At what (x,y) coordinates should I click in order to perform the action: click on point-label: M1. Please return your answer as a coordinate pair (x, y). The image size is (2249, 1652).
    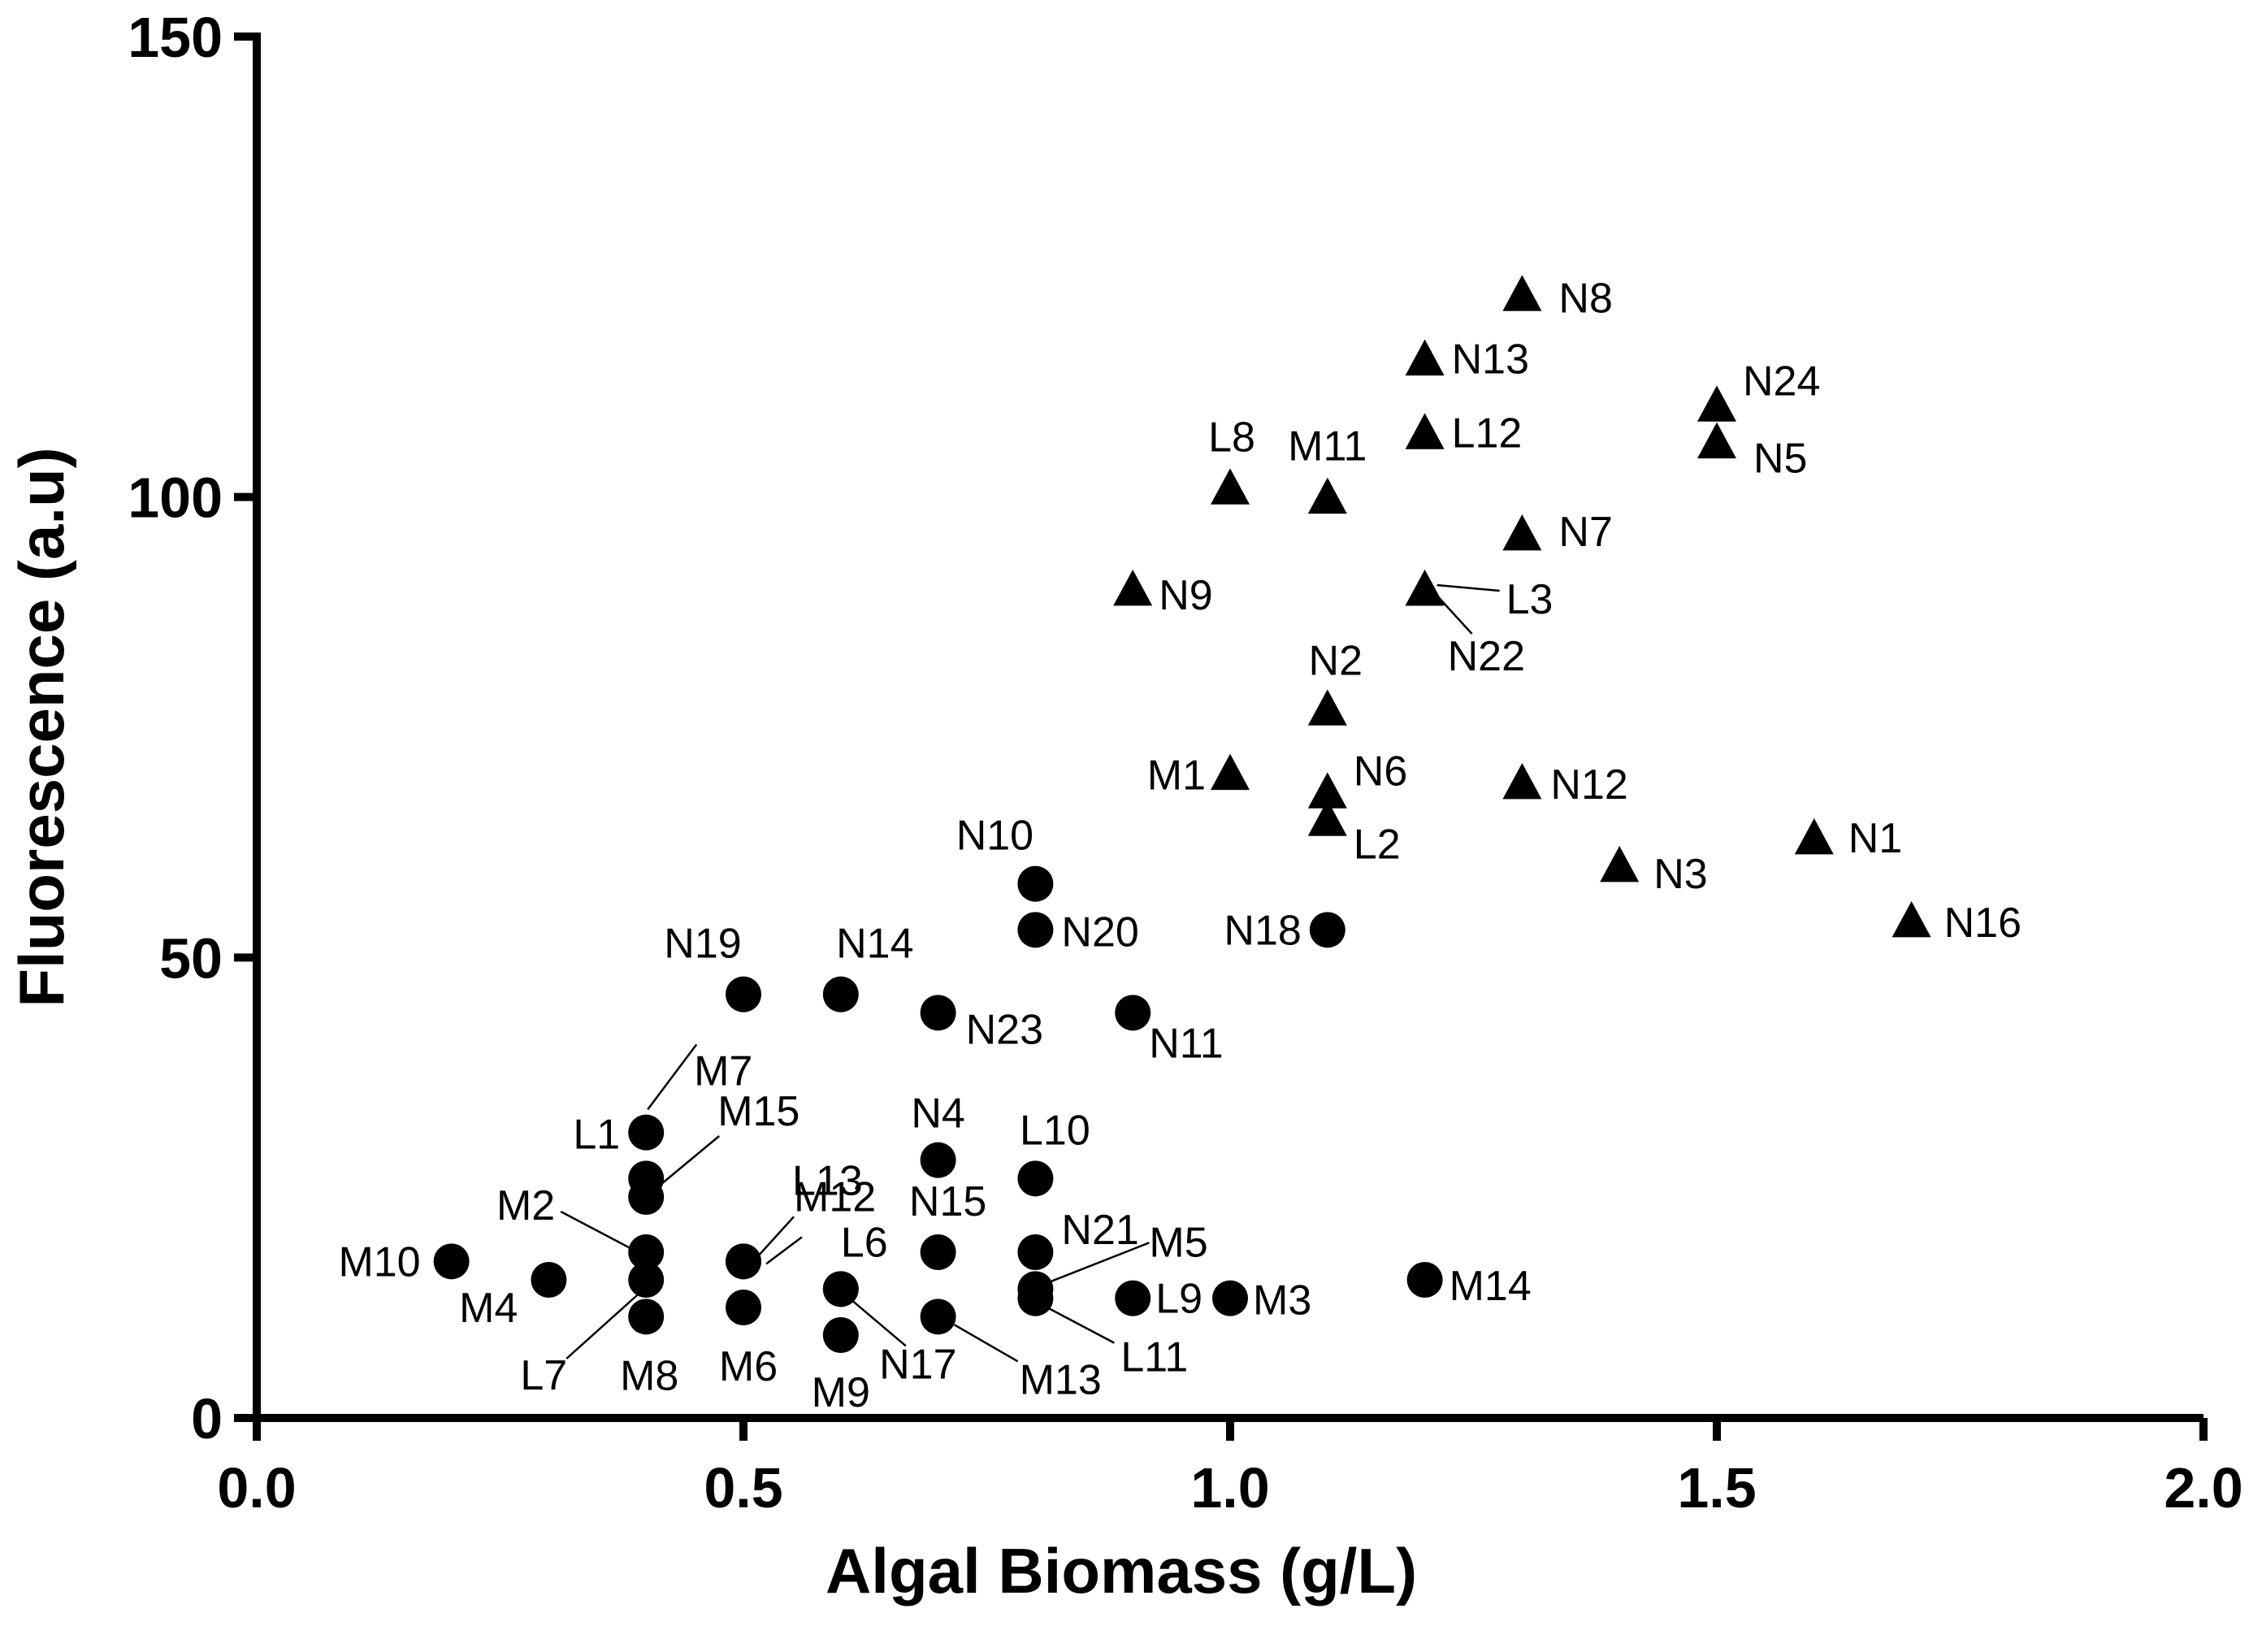
    Looking at the image, I should click on (1176, 776).